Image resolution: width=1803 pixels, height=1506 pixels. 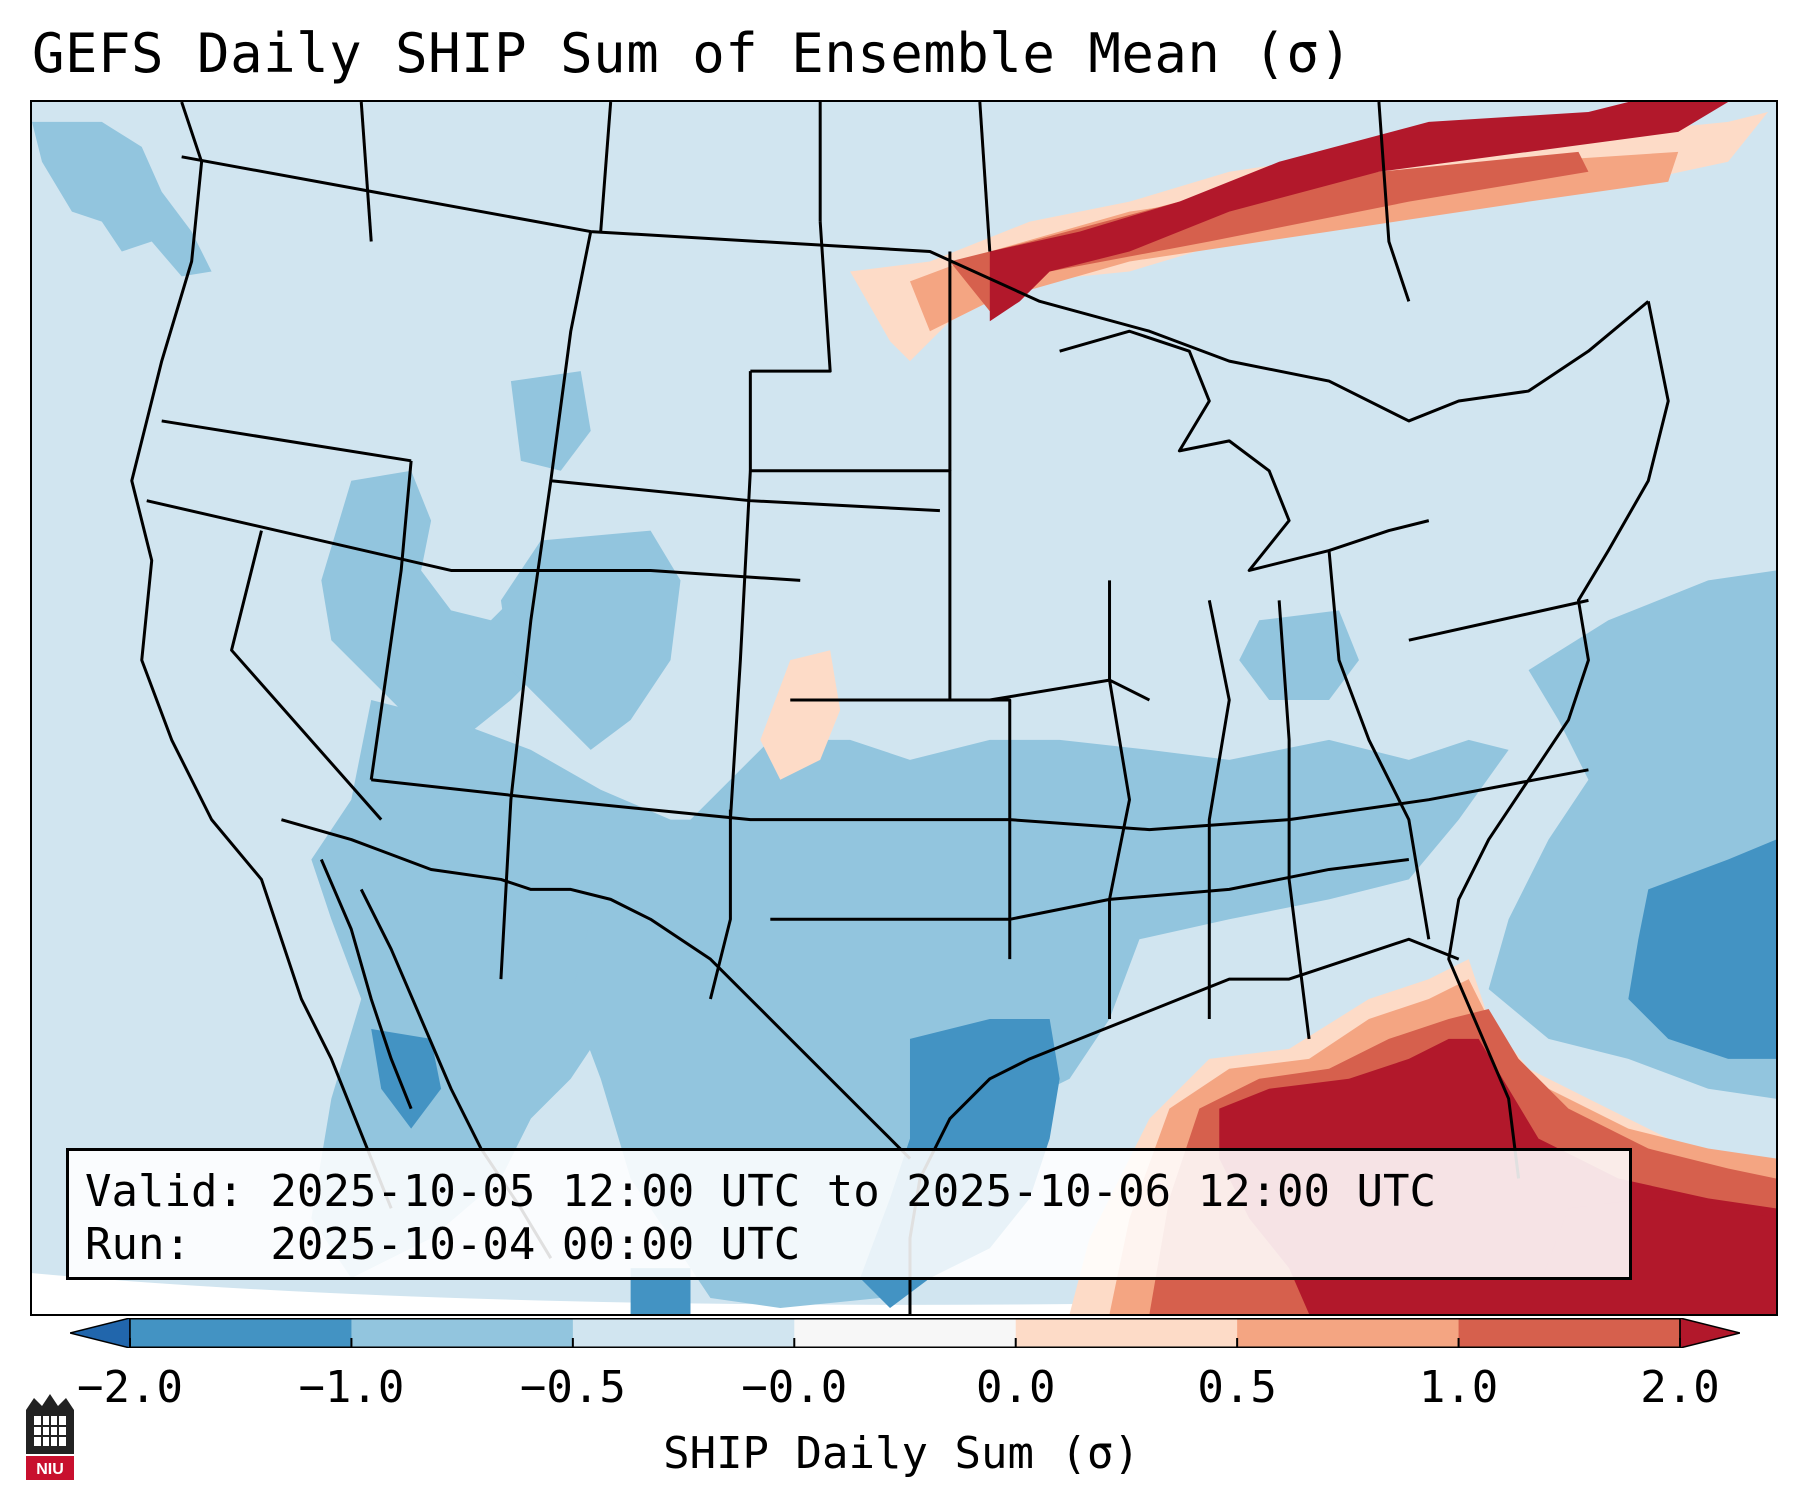 I want to click on kansas-oklahoma-anomaly, so click(x=800, y=715).